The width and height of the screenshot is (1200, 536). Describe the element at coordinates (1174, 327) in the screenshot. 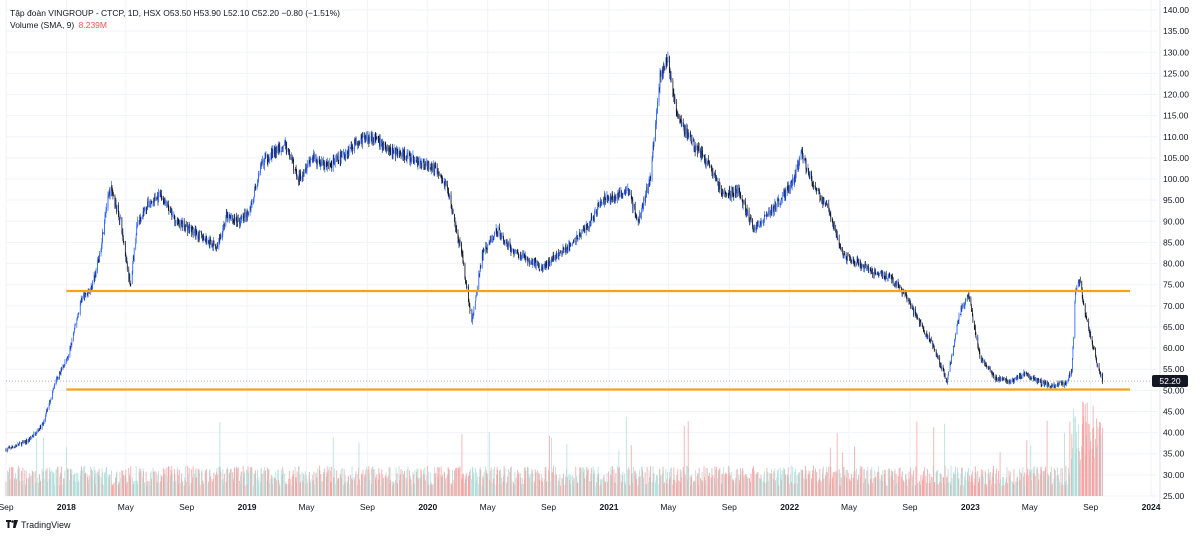

I see `y-tick-label: 65.00` at that location.